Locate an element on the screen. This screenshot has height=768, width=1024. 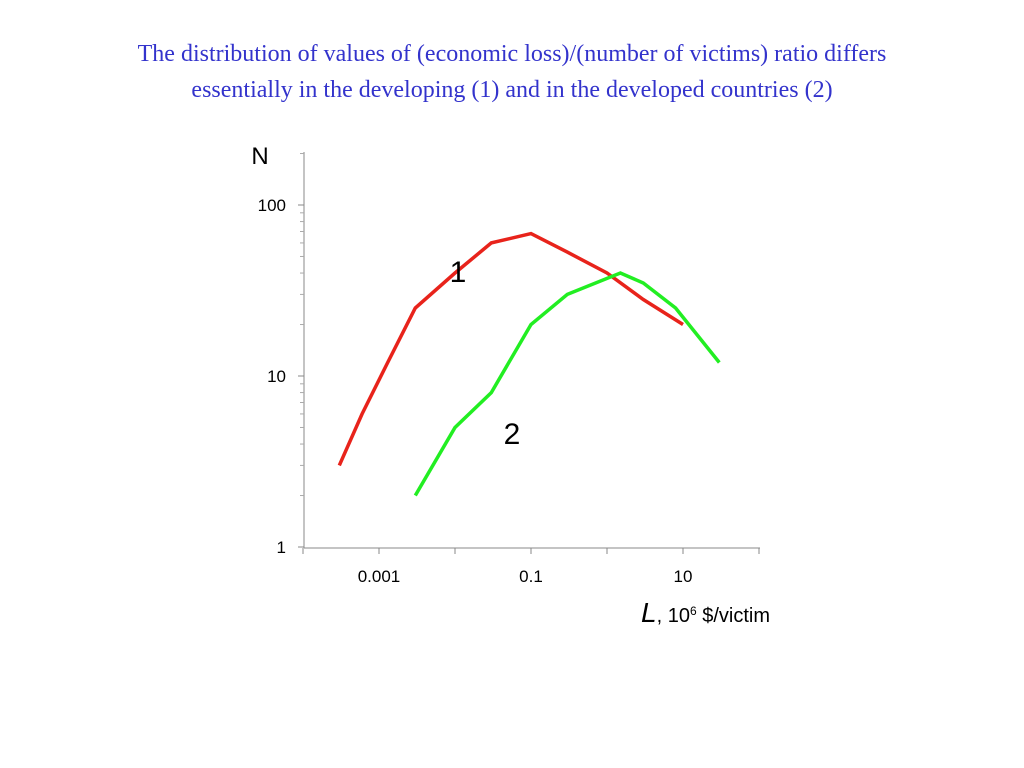
series-1-label: 1 is located at coordinates (458, 272).